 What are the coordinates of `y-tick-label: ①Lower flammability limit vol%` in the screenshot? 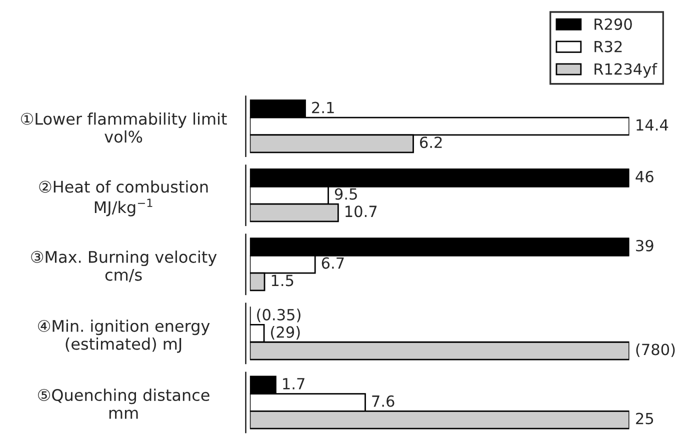 It's located at (124, 127).